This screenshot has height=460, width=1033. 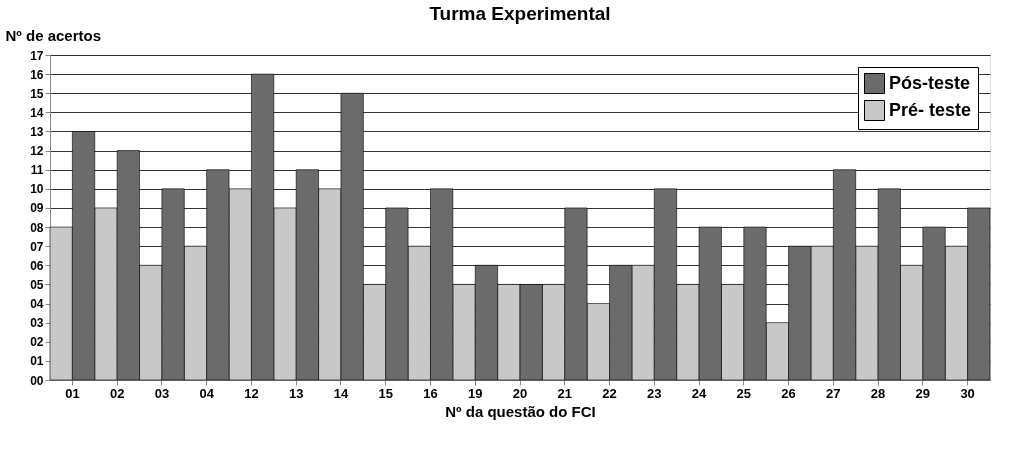 What do you see at coordinates (296, 393) in the screenshot?
I see `x-tick-label: 13` at bounding box center [296, 393].